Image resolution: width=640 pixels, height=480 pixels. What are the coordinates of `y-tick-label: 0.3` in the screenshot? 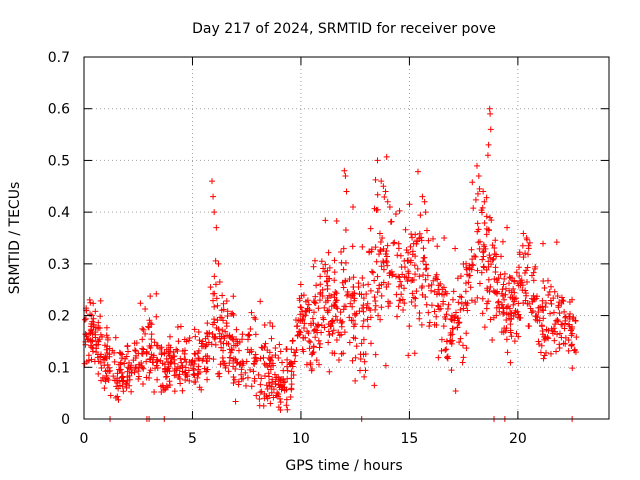 It's located at (59, 265).